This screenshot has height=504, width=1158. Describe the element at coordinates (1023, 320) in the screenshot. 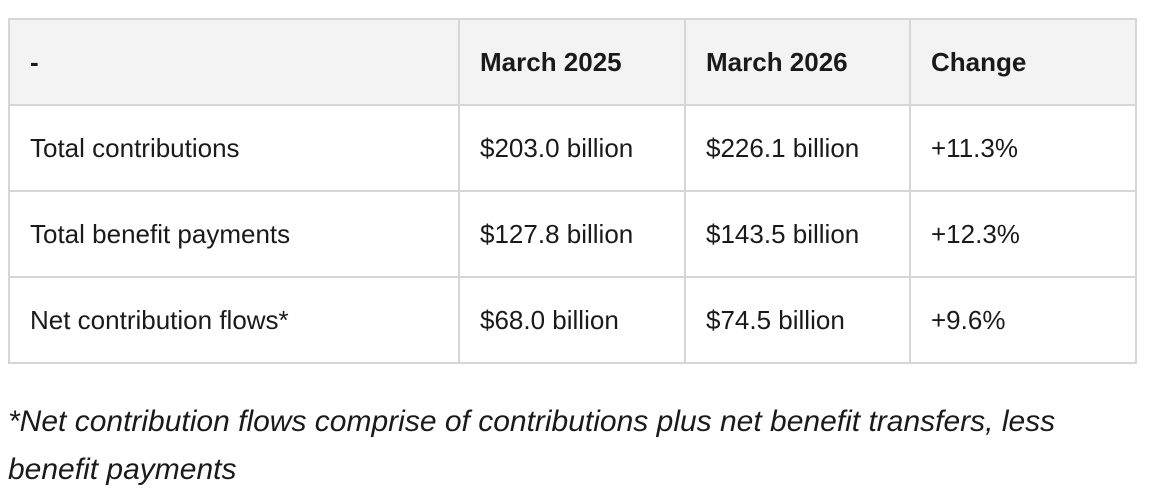

I see `cell-change: +9.6%` at that location.